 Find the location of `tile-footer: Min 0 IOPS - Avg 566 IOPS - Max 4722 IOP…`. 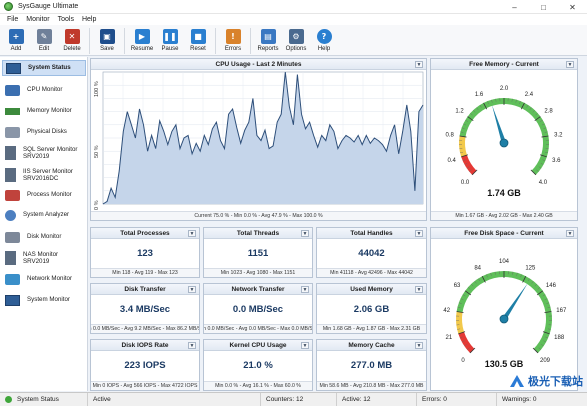

tile-footer: Min 0 IOPS - Avg 566 IOPS - Max 4722 IOP… is located at coordinates (145, 385).